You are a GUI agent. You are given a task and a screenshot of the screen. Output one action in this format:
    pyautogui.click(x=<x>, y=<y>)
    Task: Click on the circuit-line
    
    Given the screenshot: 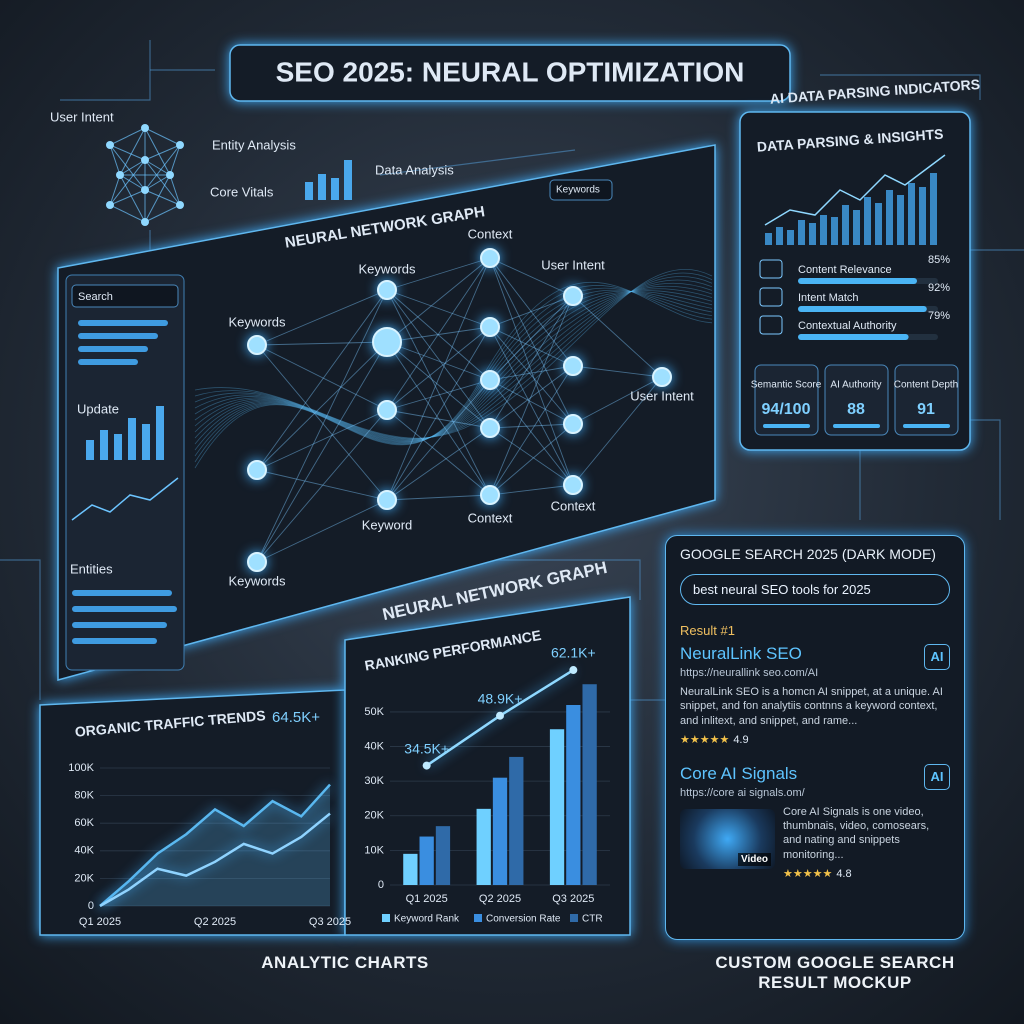 What is the action you would take?
    pyautogui.click(x=20, y=629)
    